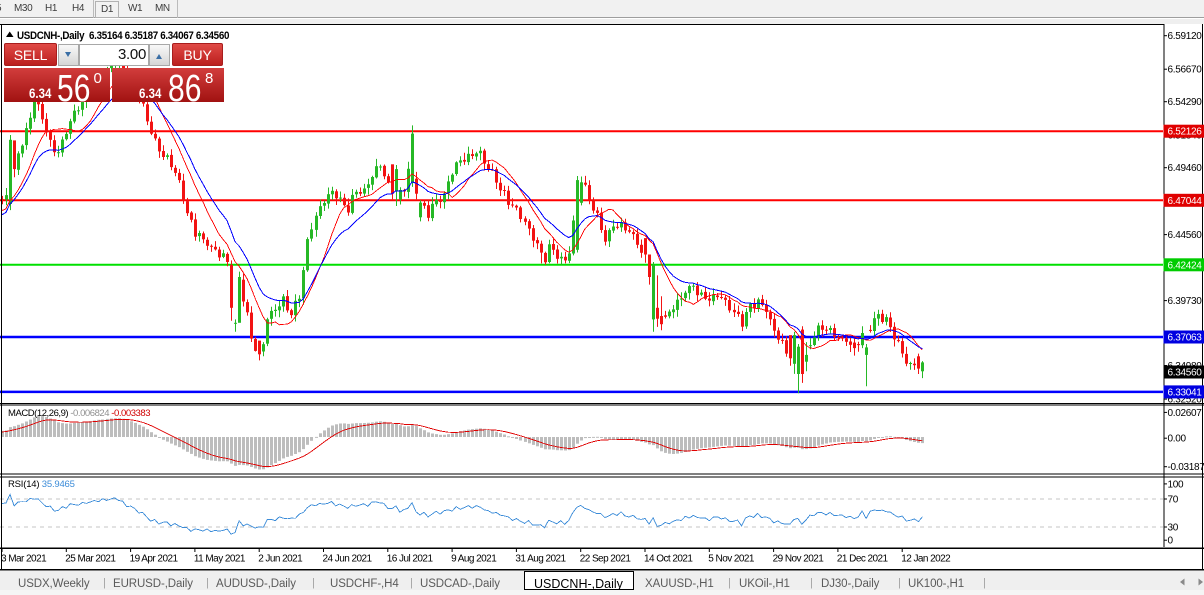 The height and width of the screenshot is (595, 1204). Describe the element at coordinates (1171, 541) in the screenshot. I see `svg-text: 0` at that location.